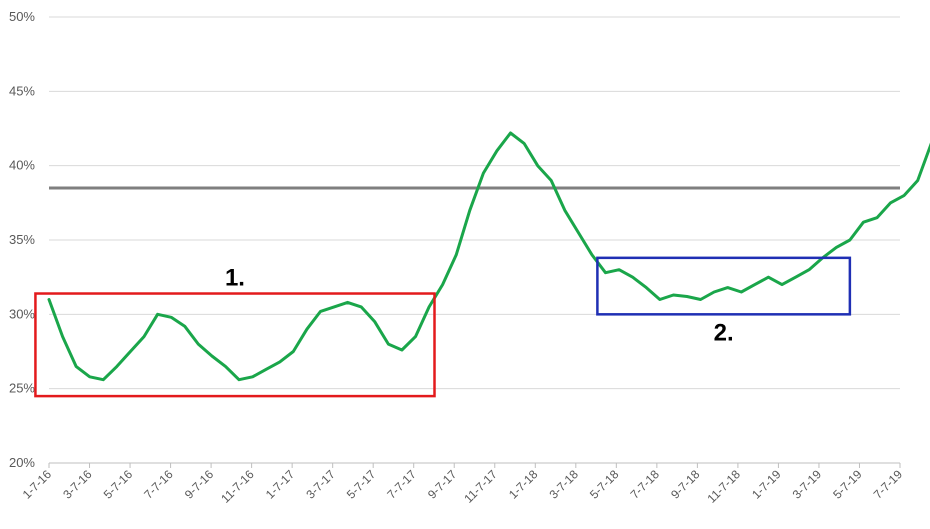 This screenshot has width=930, height=529. I want to click on x-tick-label: 11-7-16, so click(237, 486).